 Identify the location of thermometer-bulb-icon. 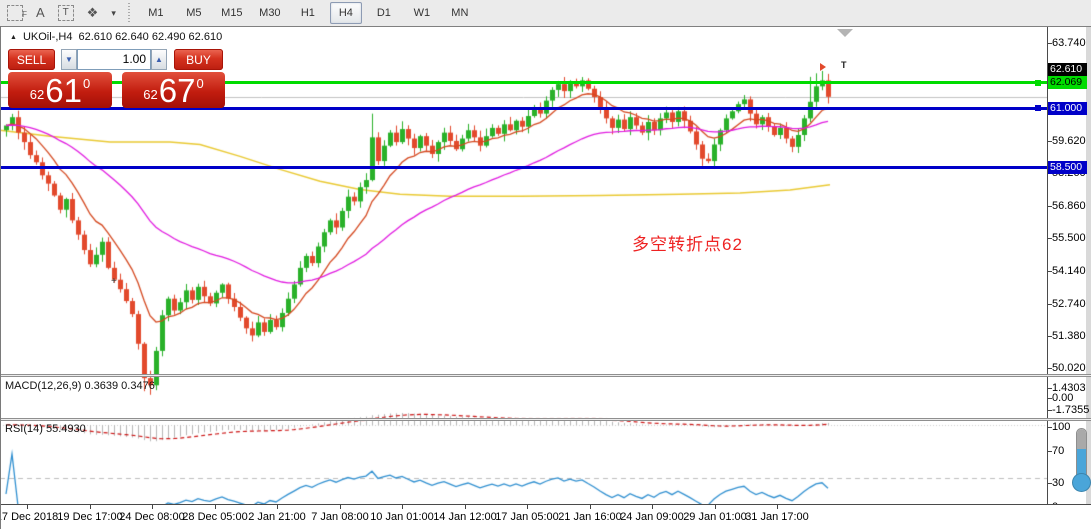
(1081, 482).